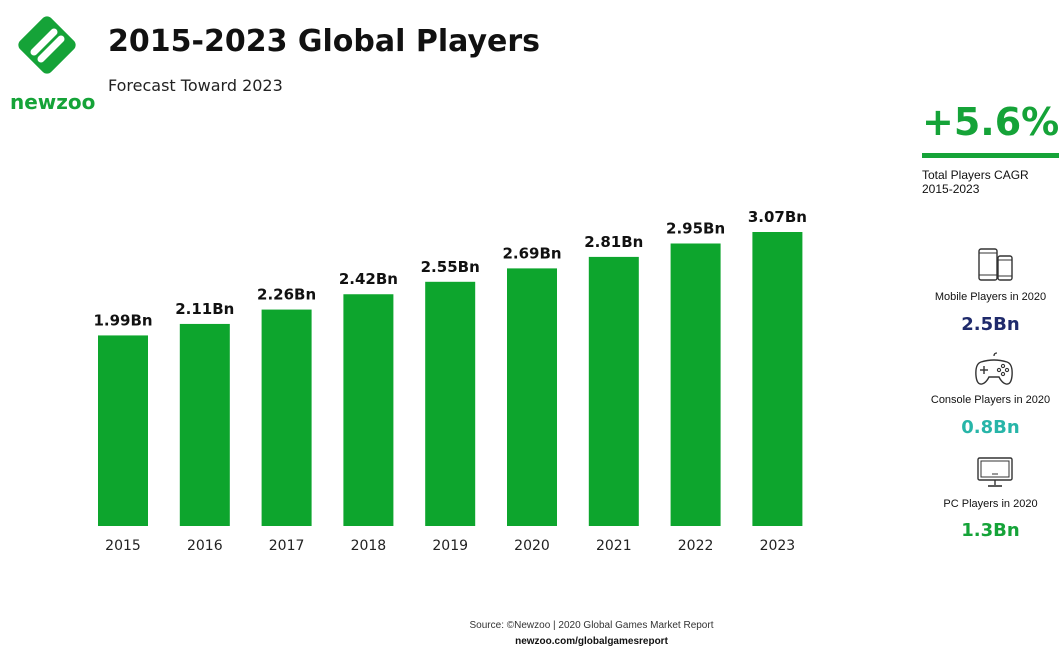 The image size is (1059, 647). What do you see at coordinates (591, 641) in the screenshot?
I see `source-link: newzoo.com/globalgamesreport` at bounding box center [591, 641].